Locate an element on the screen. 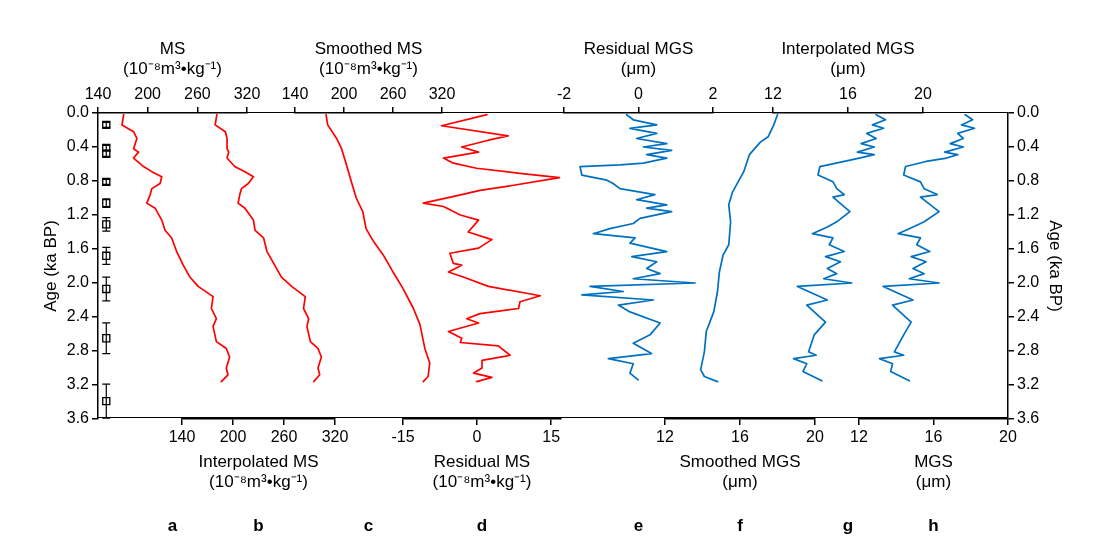  y2-tick-label: 2.8 is located at coordinates (1028, 350).